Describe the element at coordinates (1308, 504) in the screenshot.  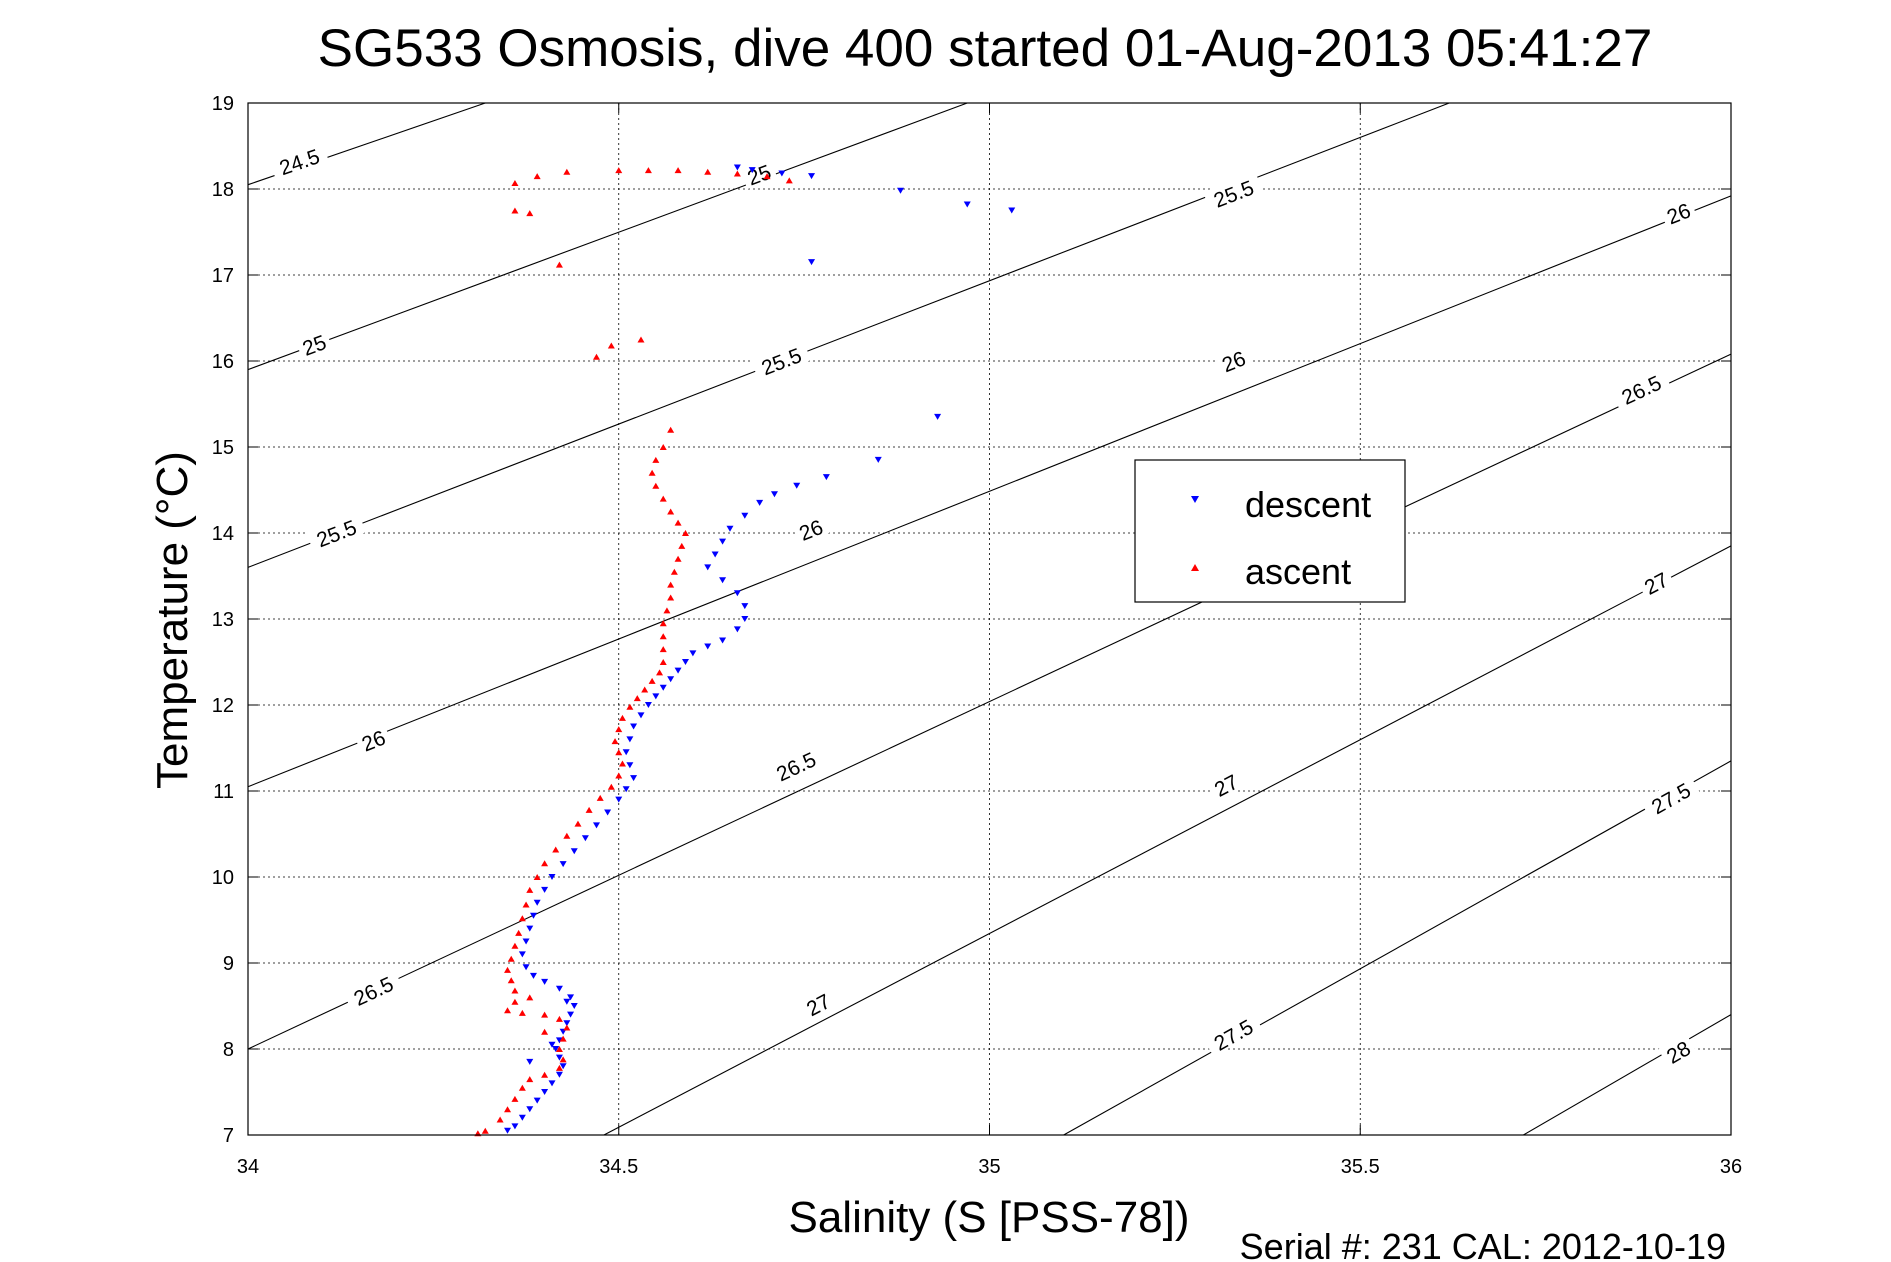
I see `legend-descent-label: descent` at that location.